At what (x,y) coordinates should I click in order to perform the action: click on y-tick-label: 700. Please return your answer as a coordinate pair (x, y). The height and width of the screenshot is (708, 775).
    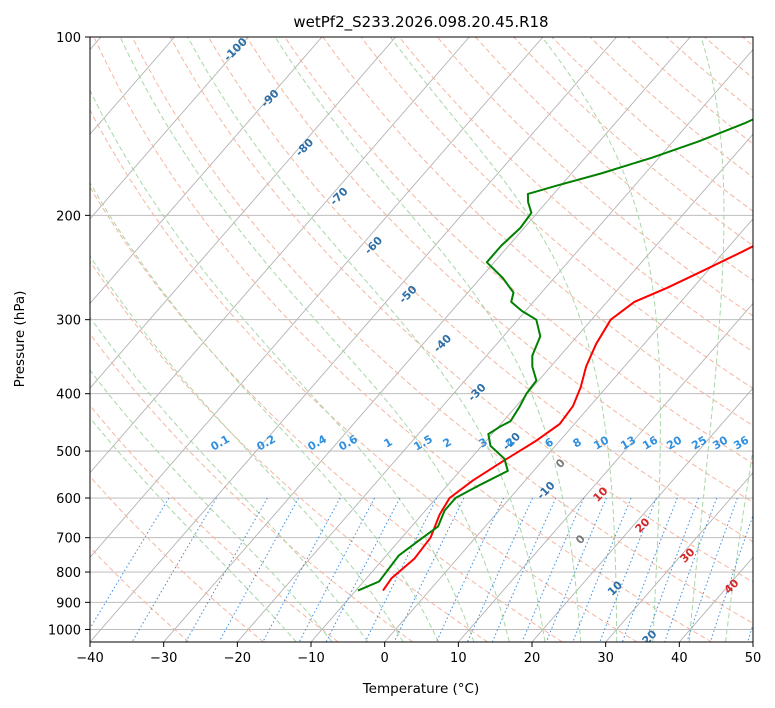
    Looking at the image, I should click on (68, 539).